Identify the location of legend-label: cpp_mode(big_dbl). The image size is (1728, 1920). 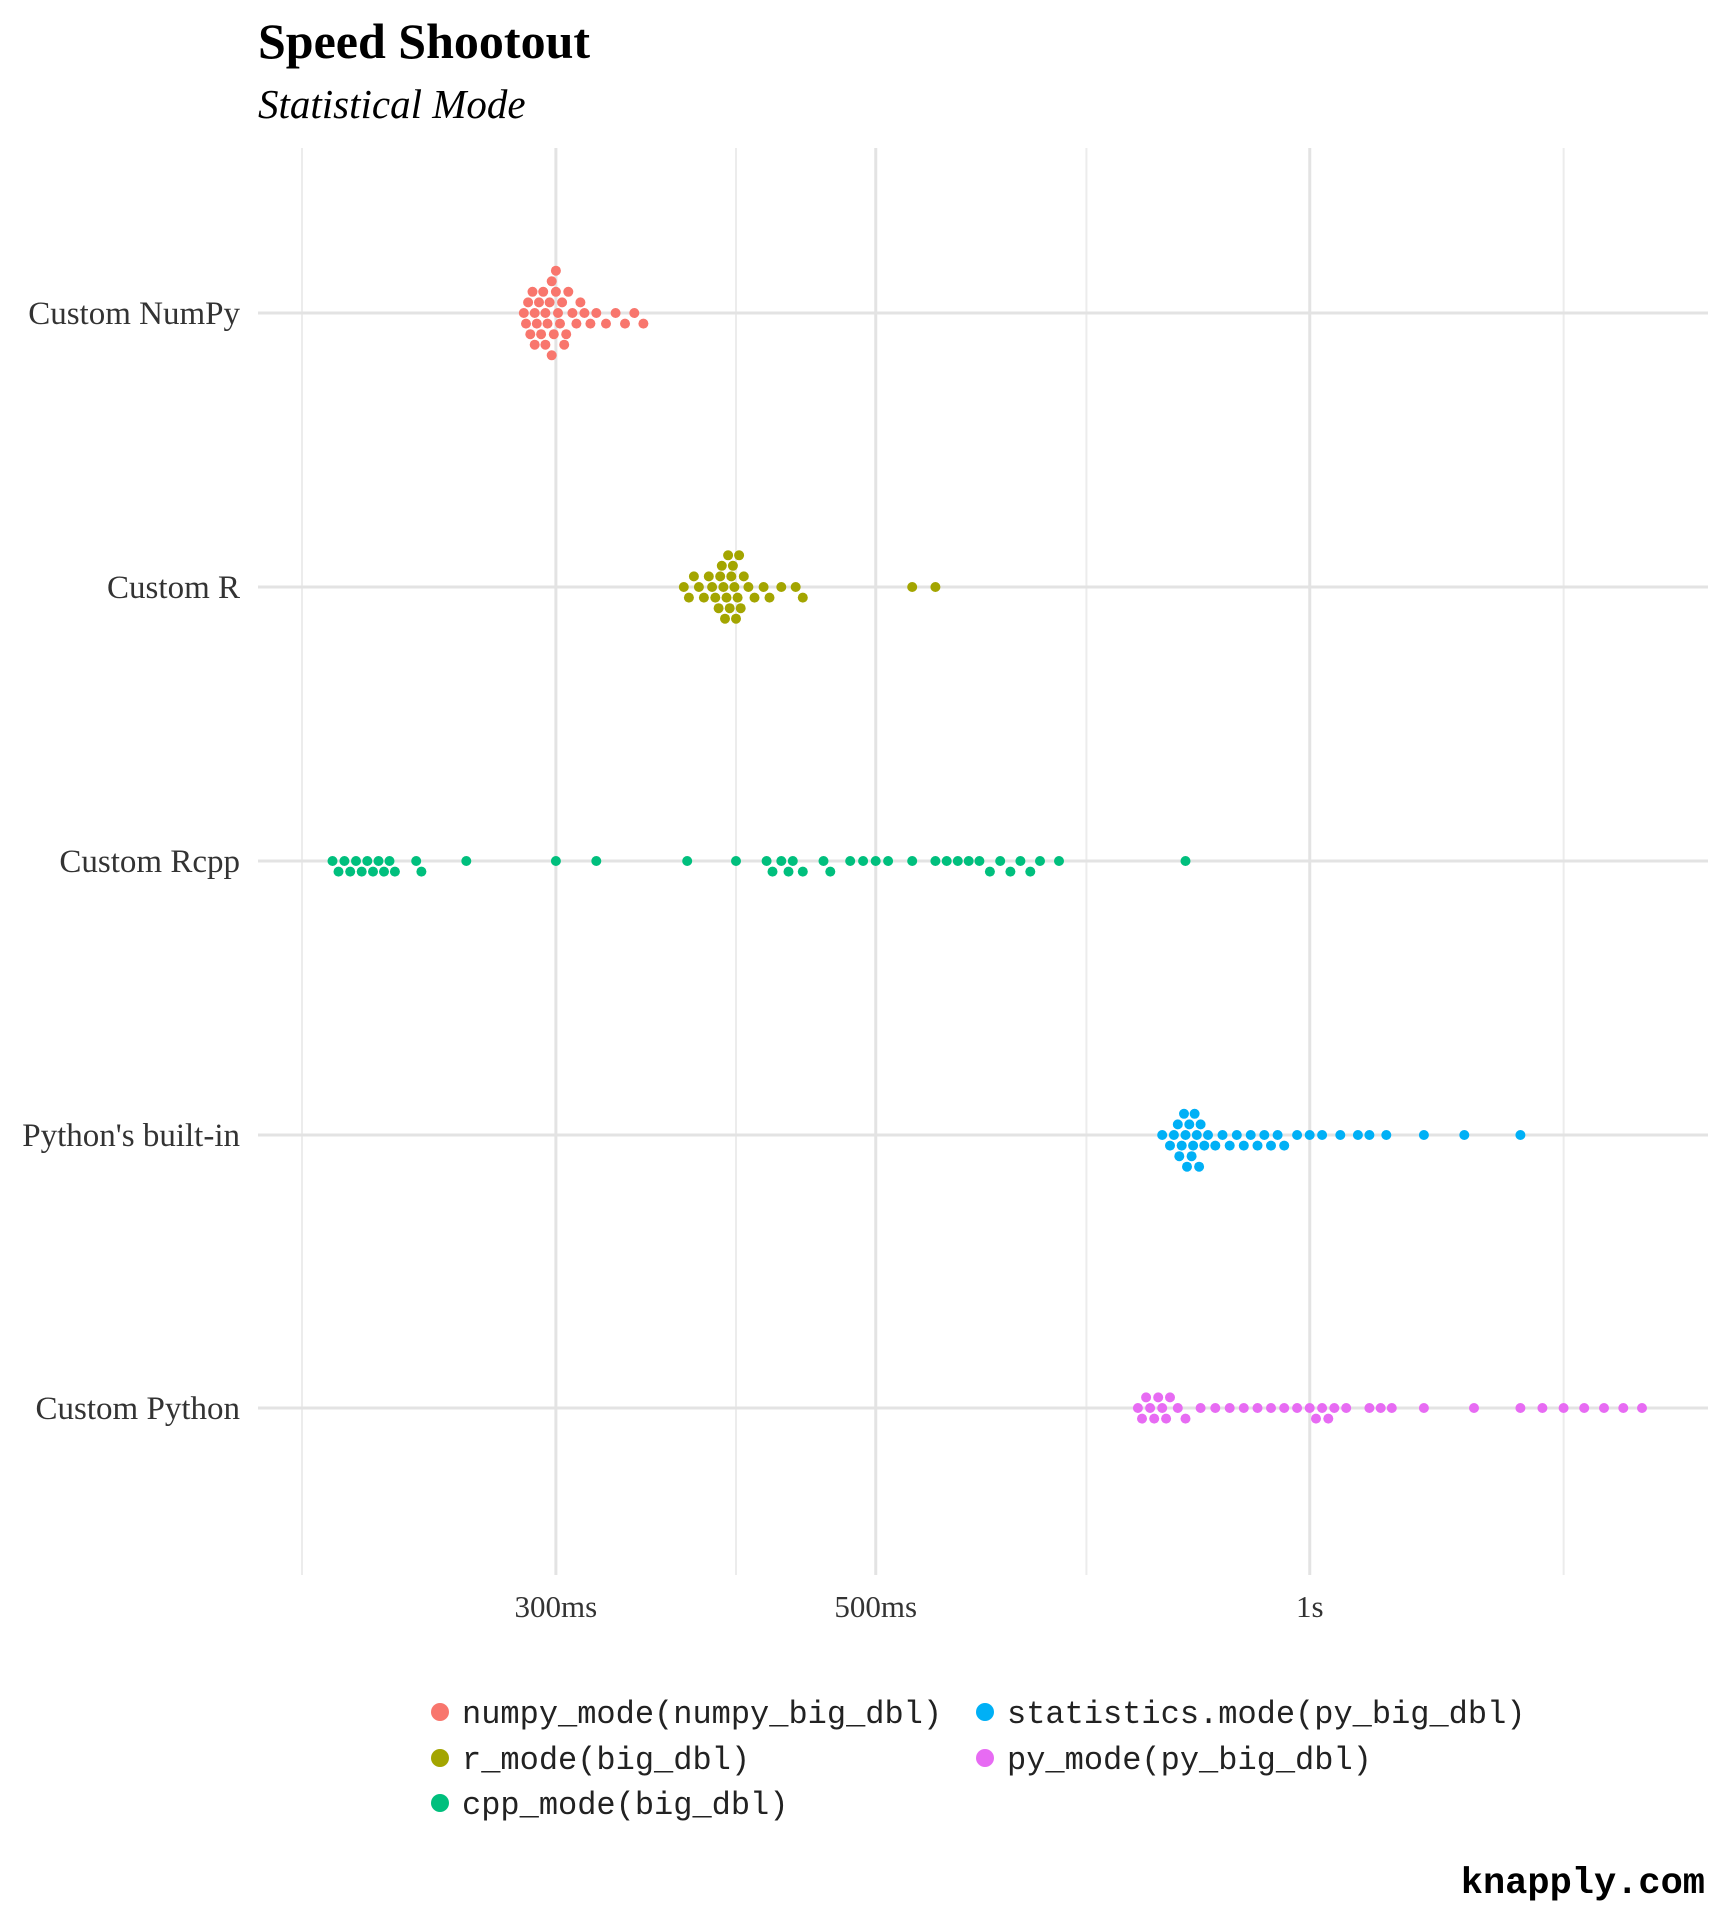
(625, 1805).